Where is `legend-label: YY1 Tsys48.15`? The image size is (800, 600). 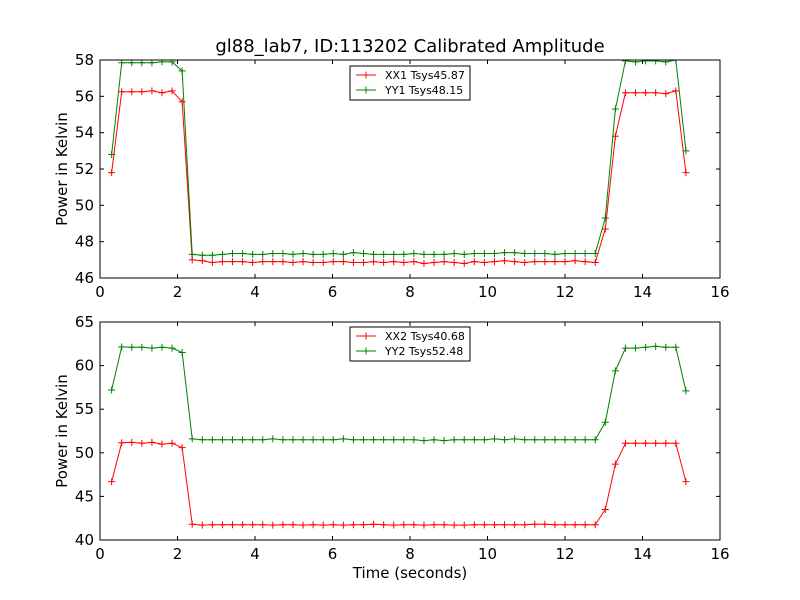 legend-label: YY1 Tsys48.15 is located at coordinates (423, 90).